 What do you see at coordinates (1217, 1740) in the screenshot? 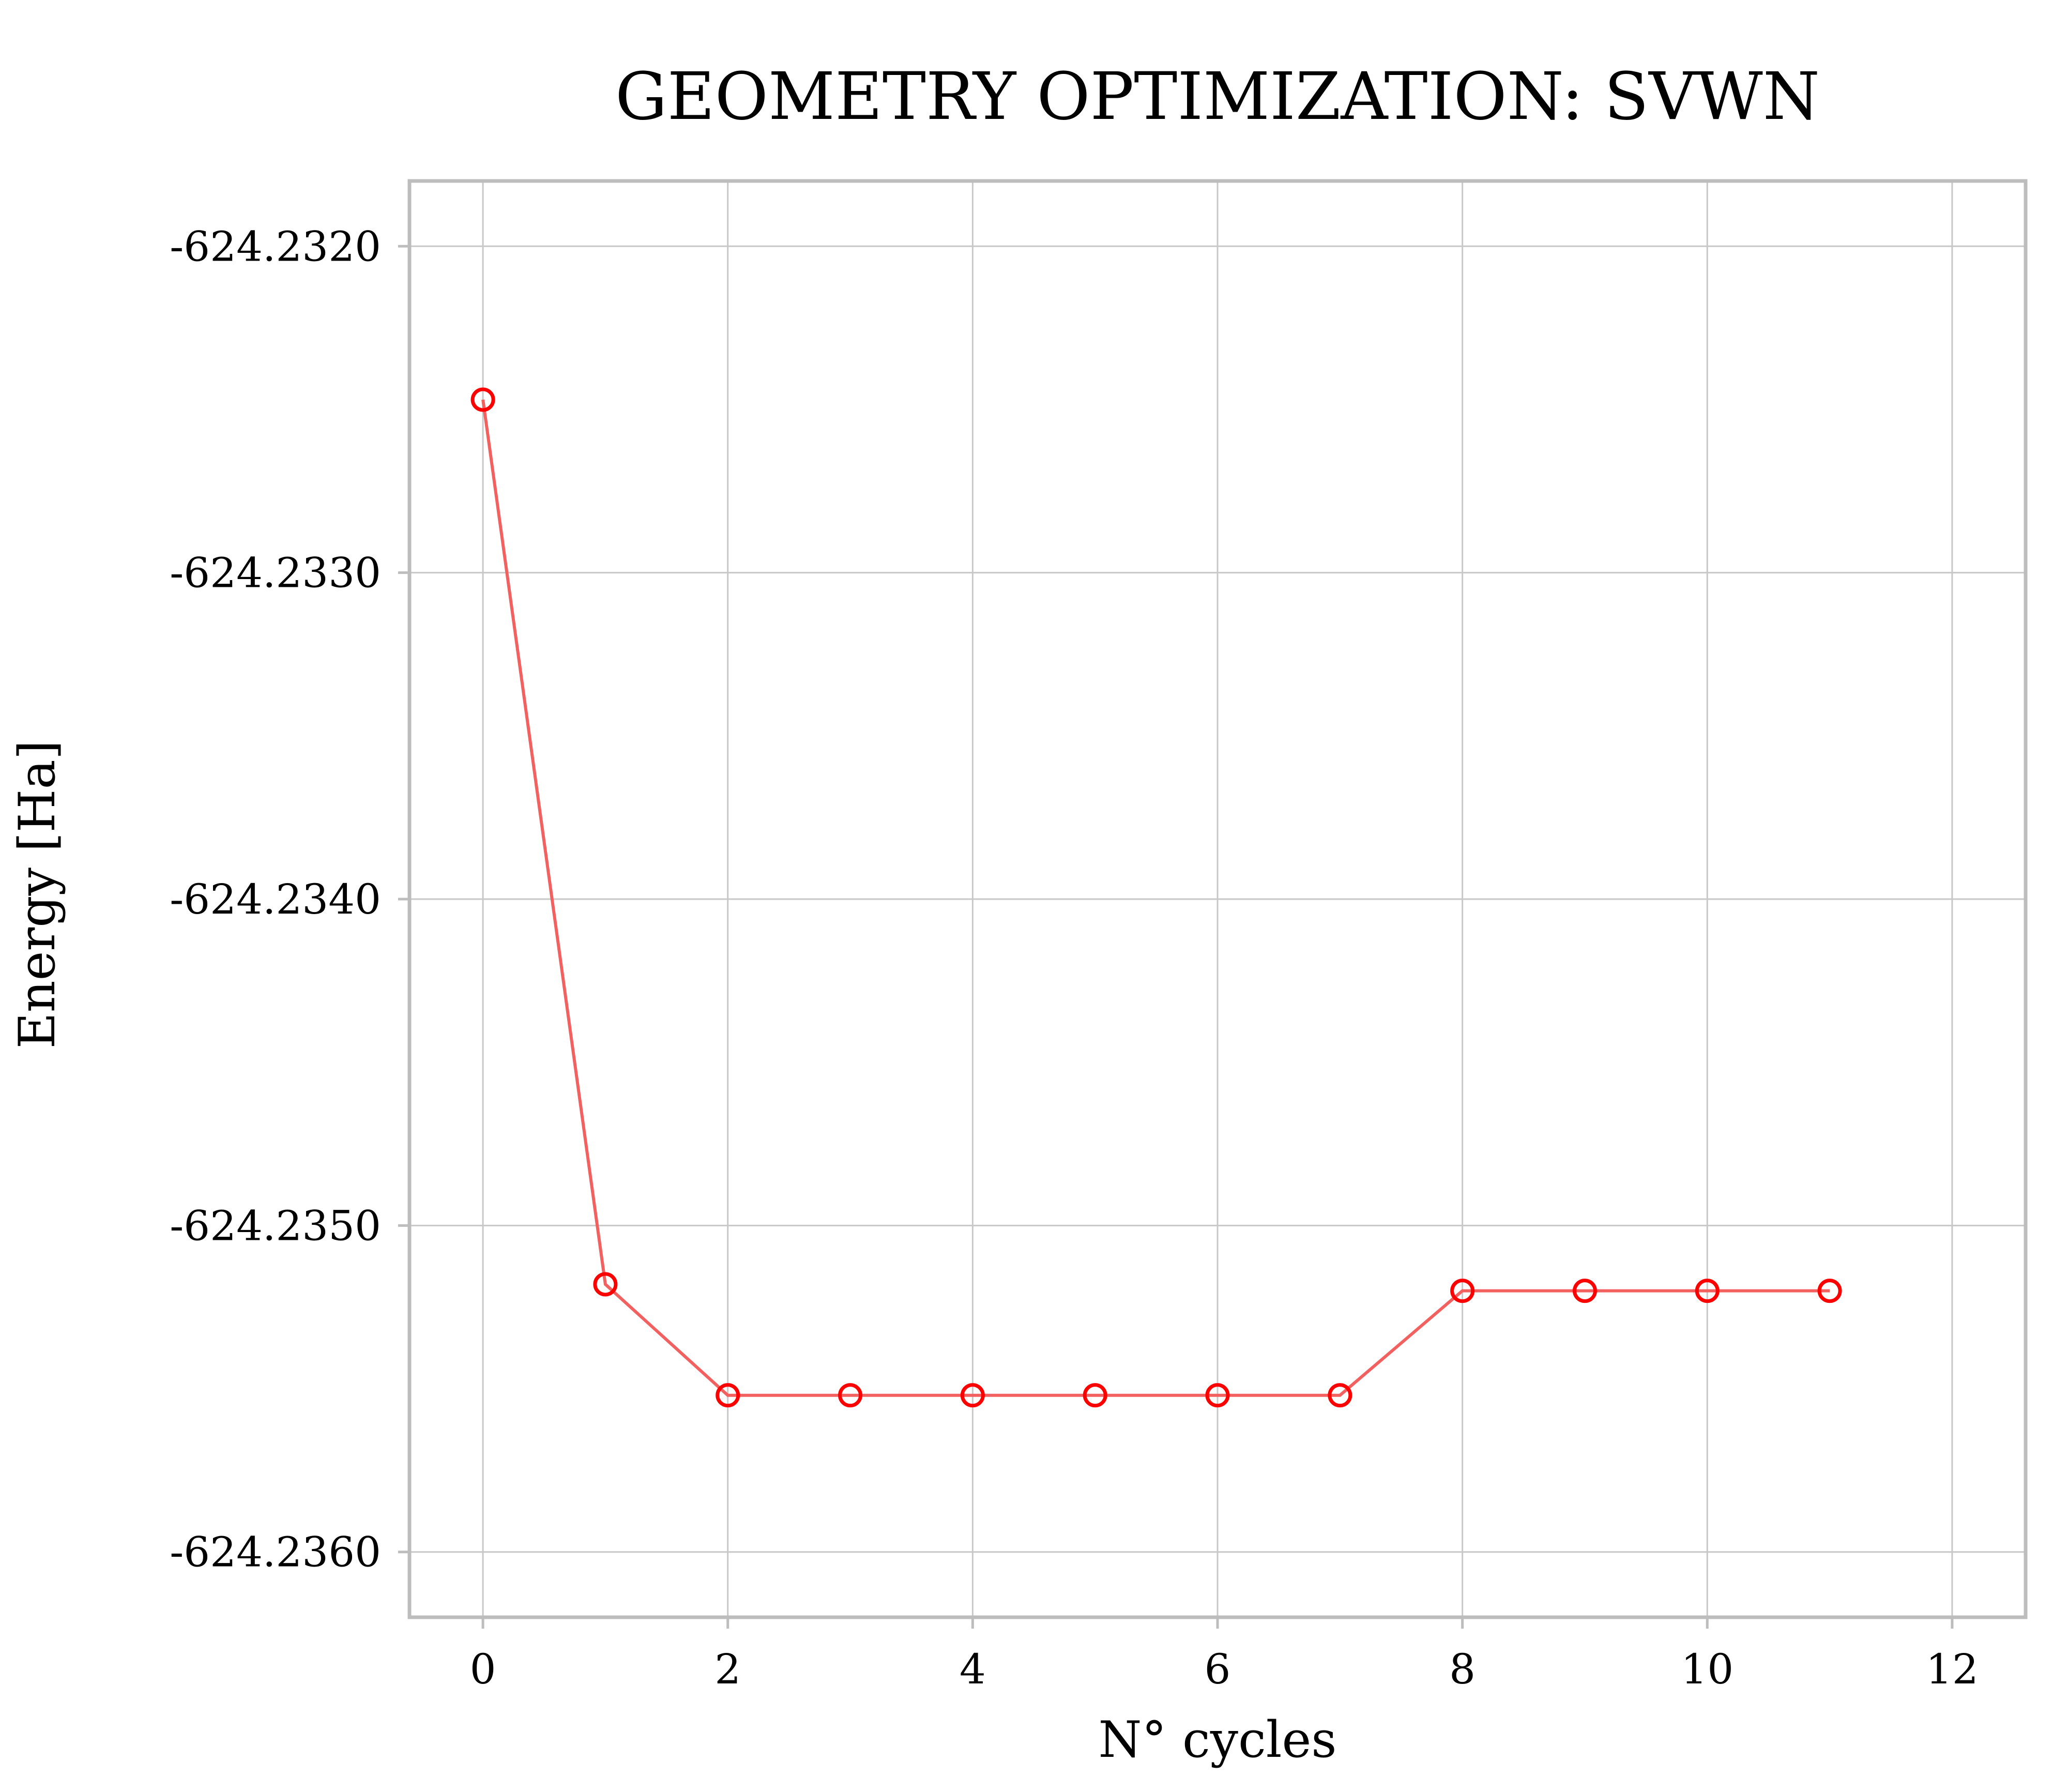
I see `x-axis-label: N° cycles` at bounding box center [1217, 1740].